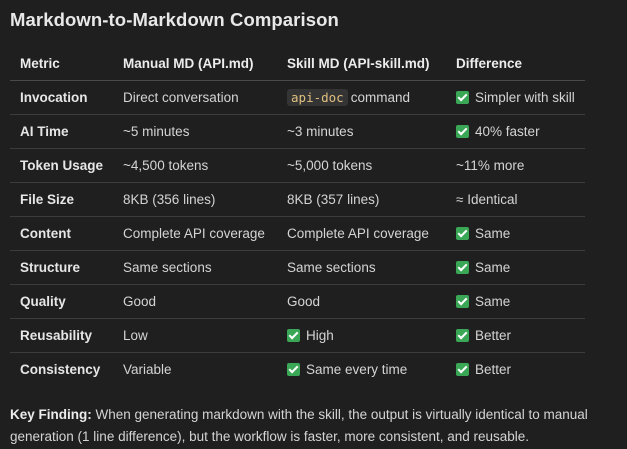 Image resolution: width=627 pixels, height=449 pixels. I want to click on cell-skill: ~3 minutes, so click(362, 131).